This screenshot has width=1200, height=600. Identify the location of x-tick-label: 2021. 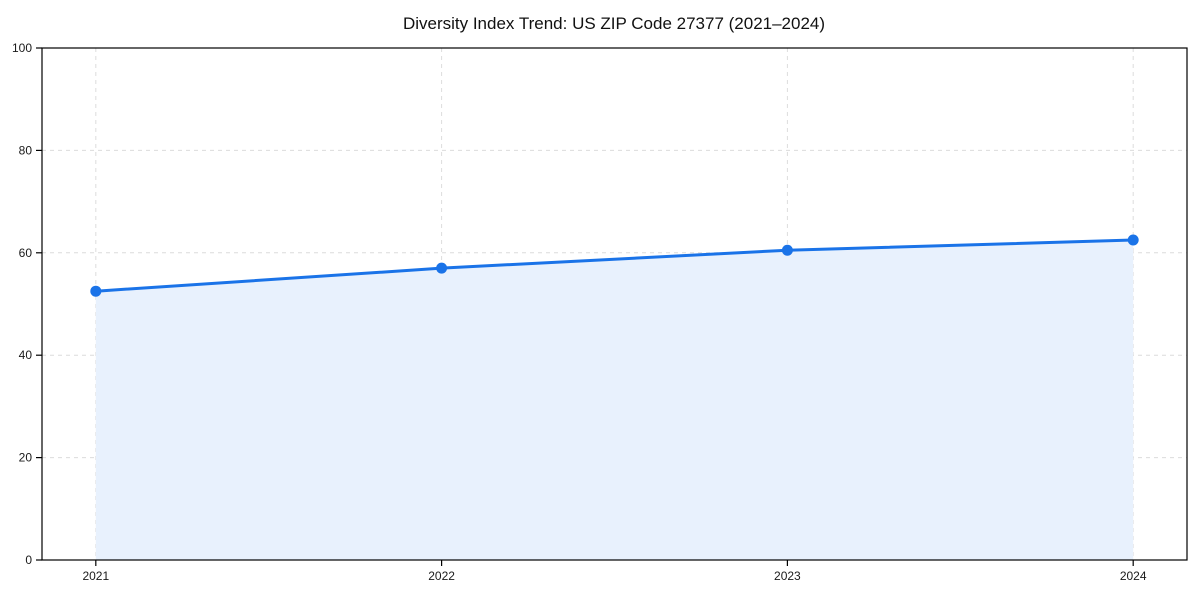
(95, 576).